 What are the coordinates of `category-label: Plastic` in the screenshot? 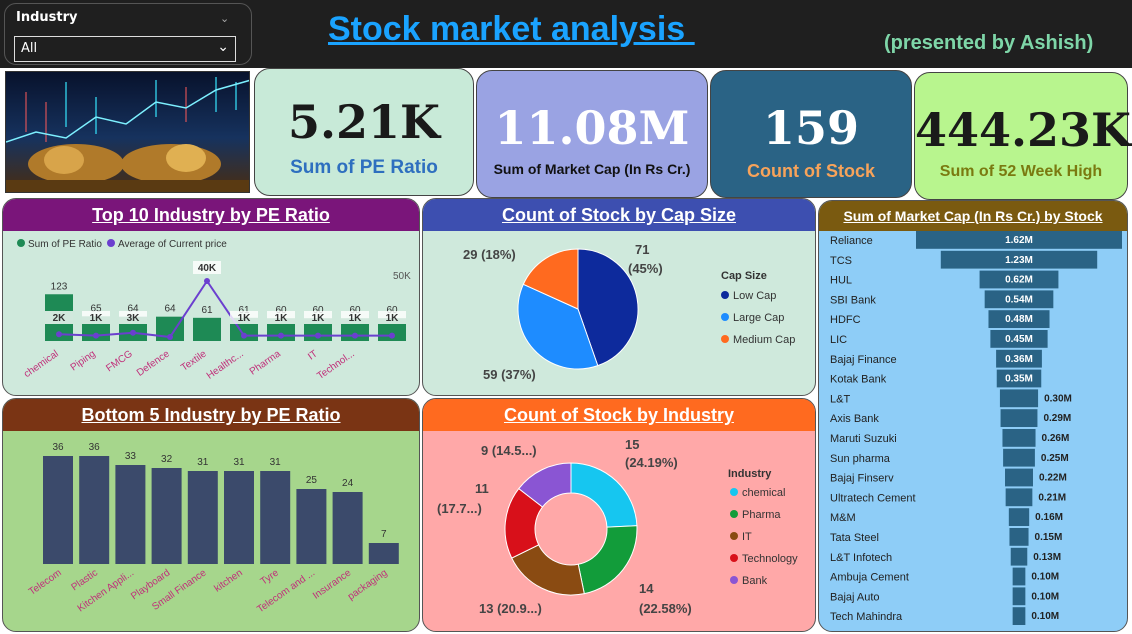 It's located at (84, 580).